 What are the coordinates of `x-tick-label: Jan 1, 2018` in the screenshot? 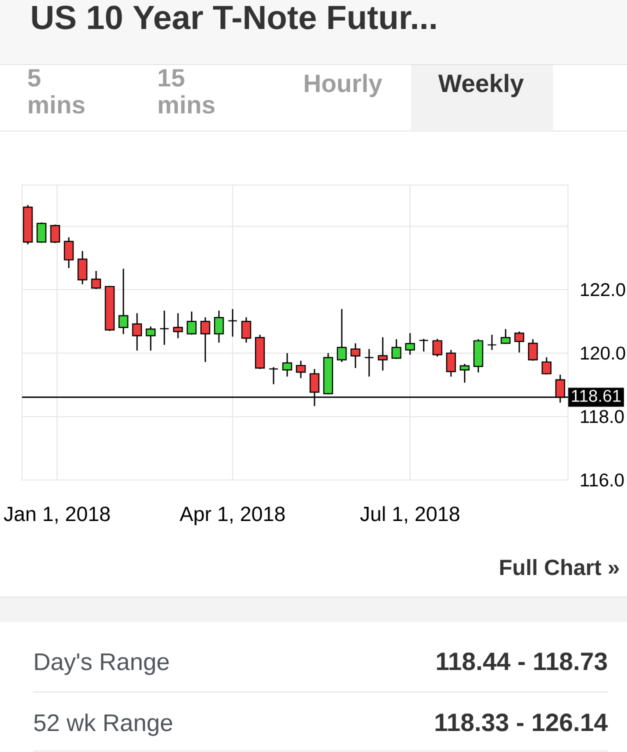 It's located at (57, 515).